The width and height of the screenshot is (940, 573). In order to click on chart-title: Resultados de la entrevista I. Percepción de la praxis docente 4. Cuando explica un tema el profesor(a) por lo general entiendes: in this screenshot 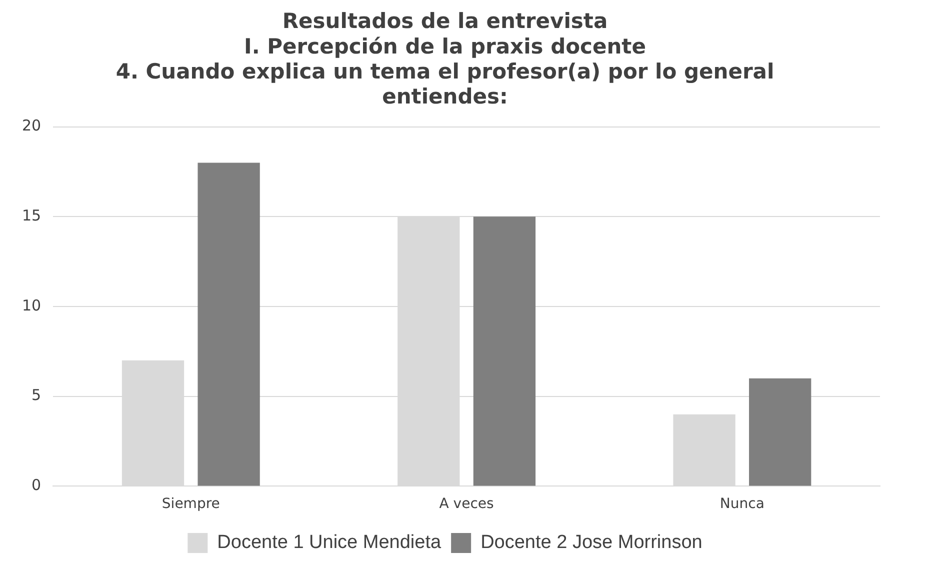, I will do `click(445, 59)`.